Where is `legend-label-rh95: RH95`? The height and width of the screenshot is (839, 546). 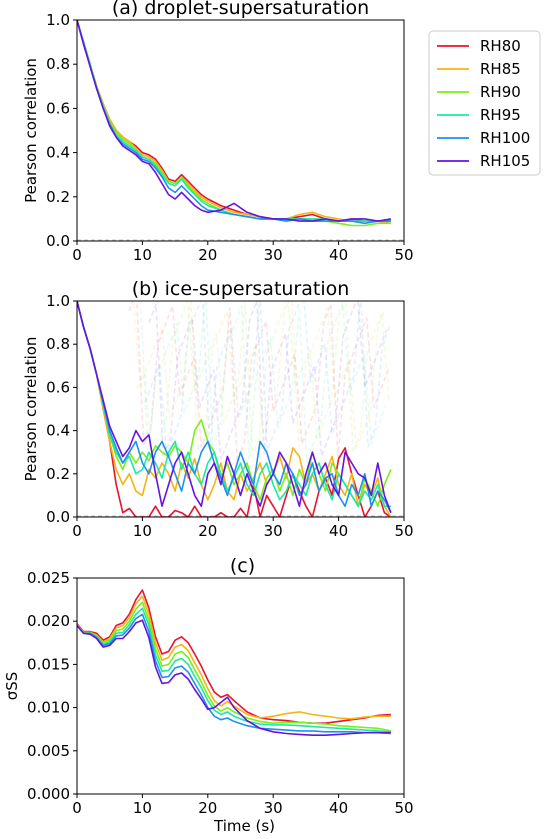 legend-label-rh95: RH95 is located at coordinates (500, 115).